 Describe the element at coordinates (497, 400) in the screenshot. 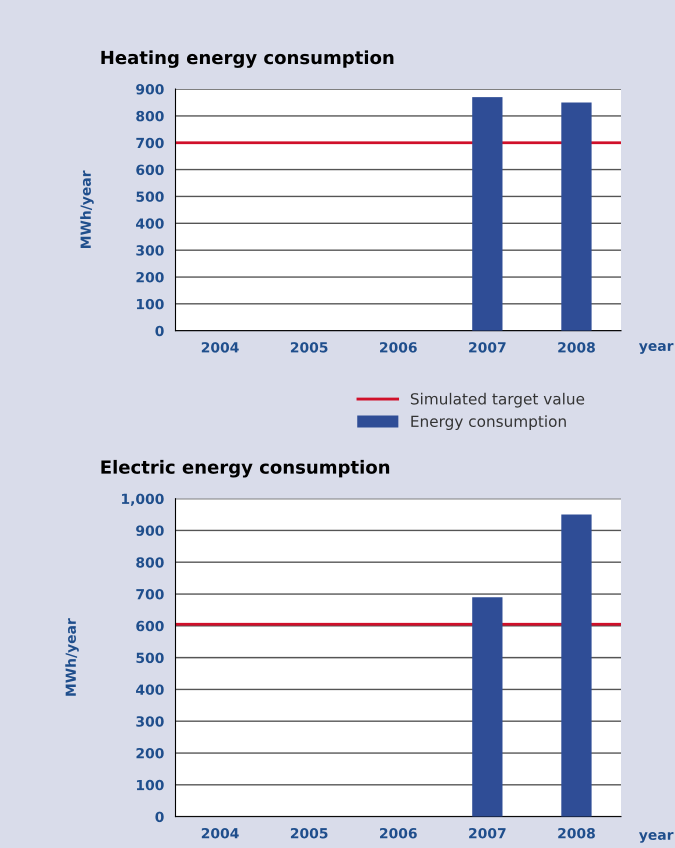

I see `legend-label: Simulated target value` at that location.